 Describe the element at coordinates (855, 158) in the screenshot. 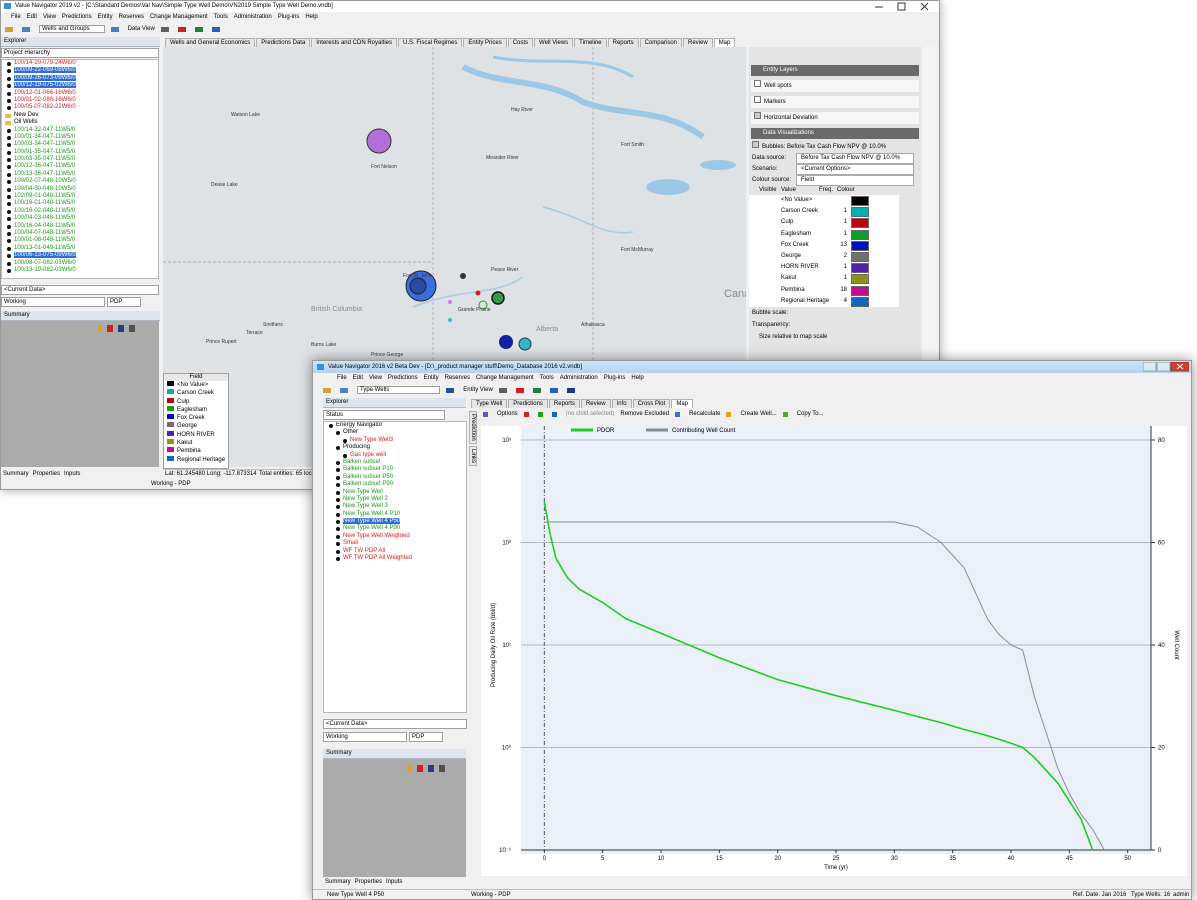

I see `setting-value: Before Tax Cash Flow NPV @ 10.0%` at that location.